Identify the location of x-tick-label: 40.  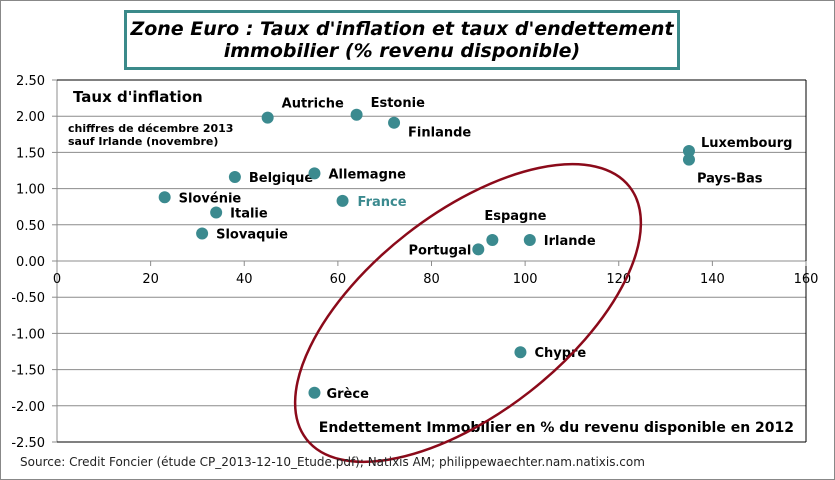
(244, 279).